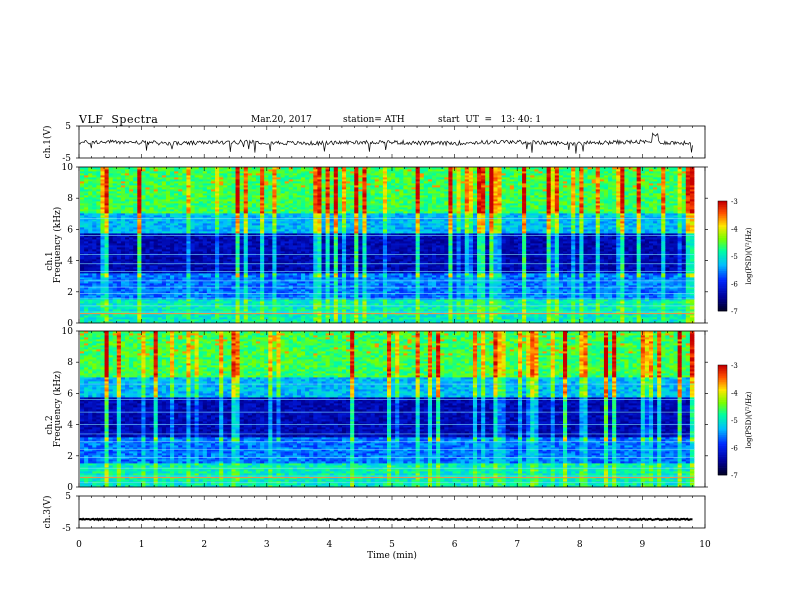  What do you see at coordinates (47, 142) in the screenshot?
I see `y-axis-label: ch.1(V)` at bounding box center [47, 142].